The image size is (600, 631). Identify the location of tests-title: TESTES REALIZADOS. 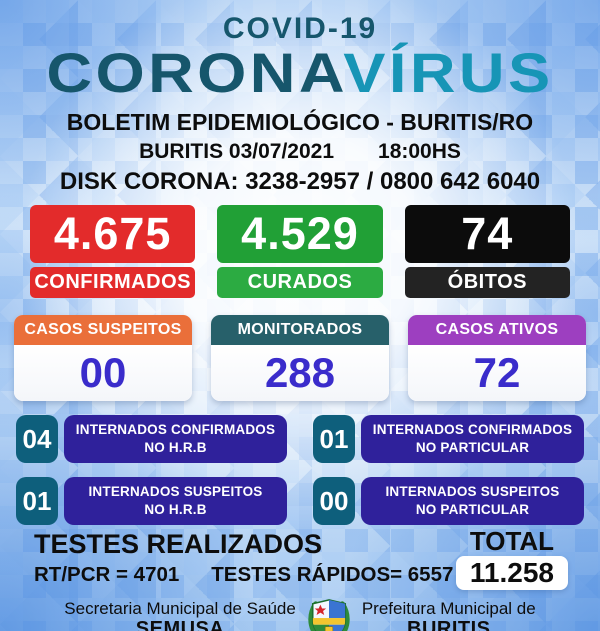
(178, 544).